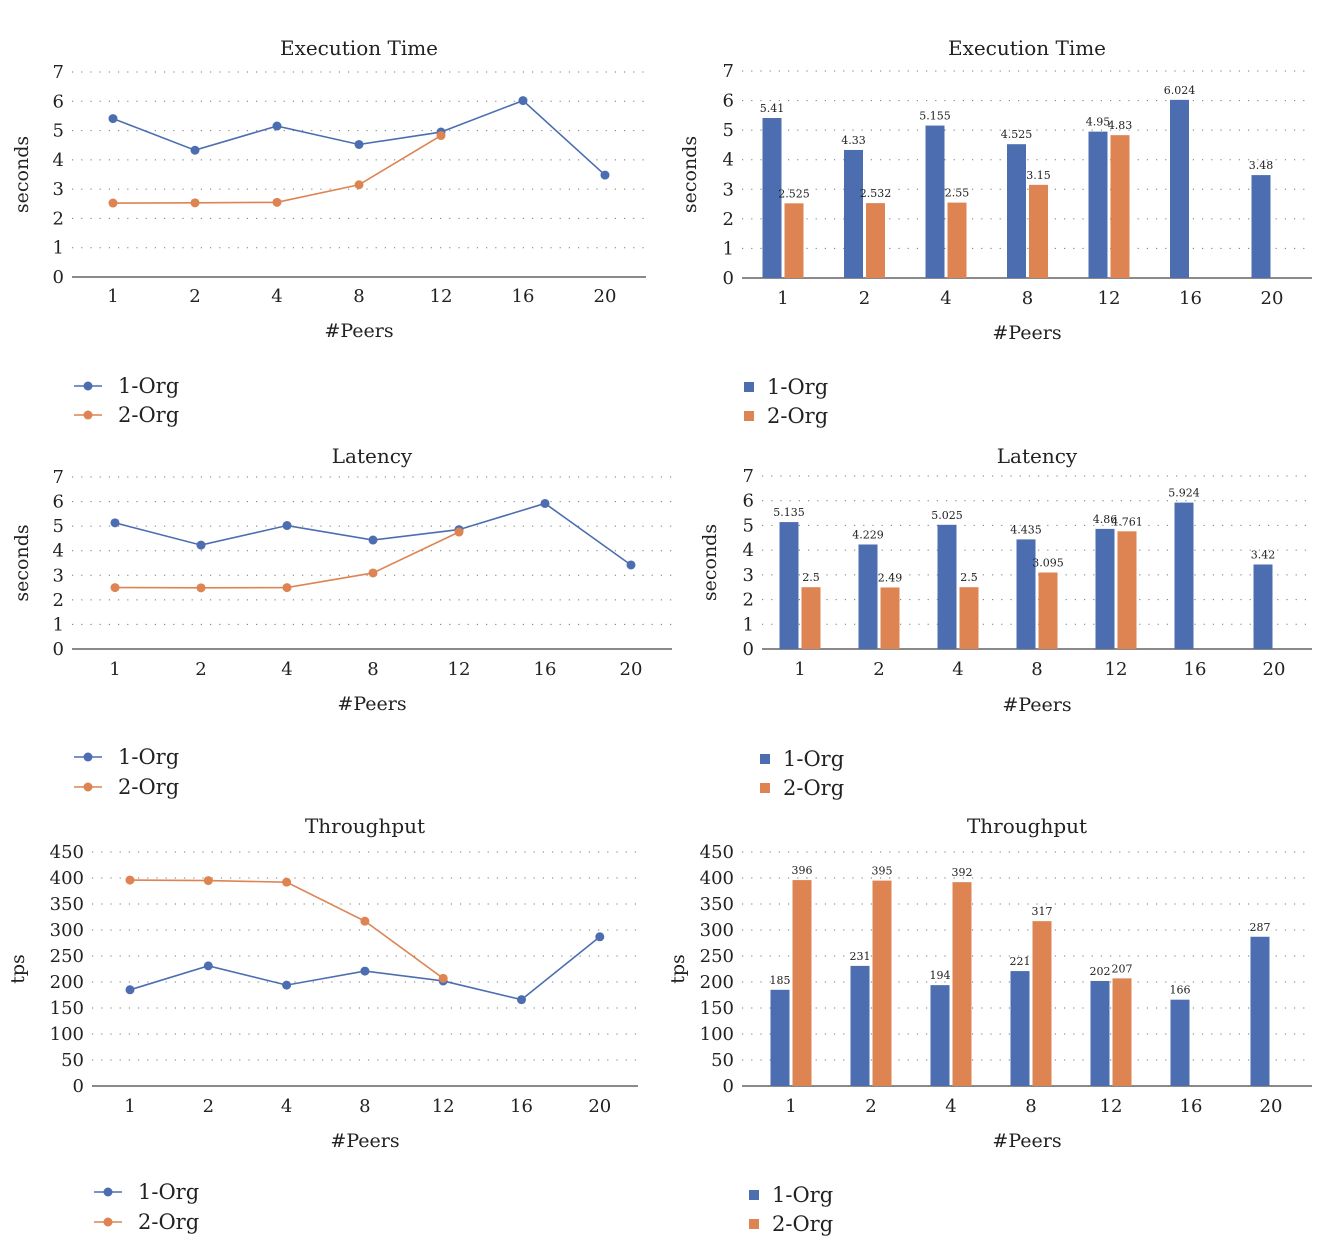 The image size is (1336, 1258). I want to click on y-tick-label: 5, so click(58, 526).